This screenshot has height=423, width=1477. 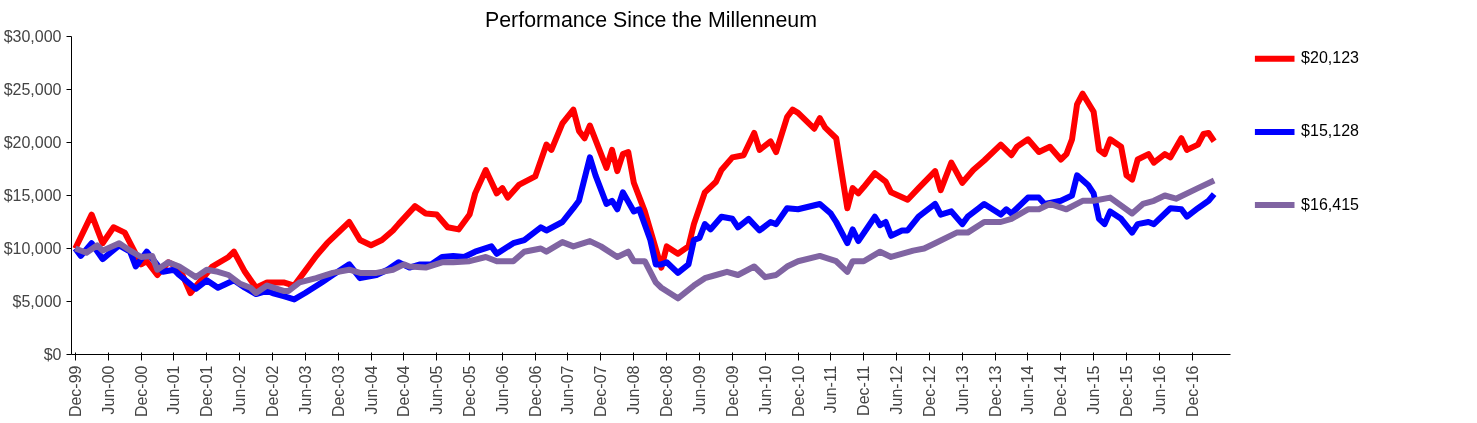 What do you see at coordinates (798, 391) in the screenshot?
I see `x-tick-label: Dec-10` at bounding box center [798, 391].